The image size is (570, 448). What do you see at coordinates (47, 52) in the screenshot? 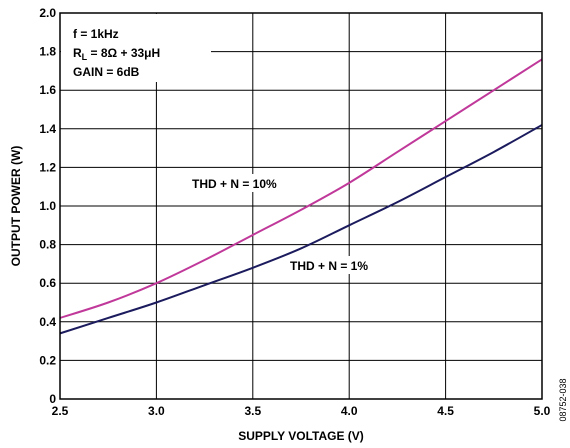
I see `y-tick-label: 1.8` at bounding box center [47, 52].